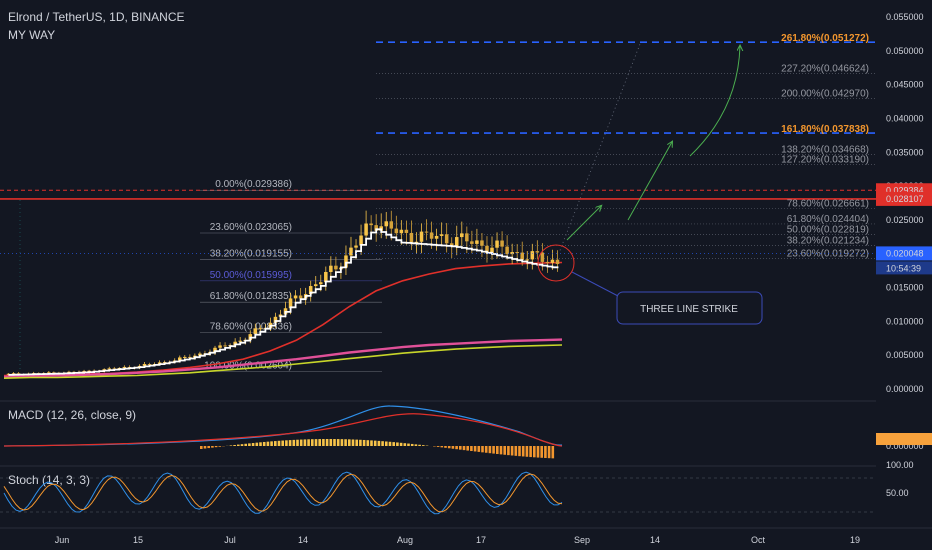 The height and width of the screenshot is (550, 932). What do you see at coordinates (905, 389) in the screenshot?
I see `price-tick-label: 0.000000` at bounding box center [905, 389].